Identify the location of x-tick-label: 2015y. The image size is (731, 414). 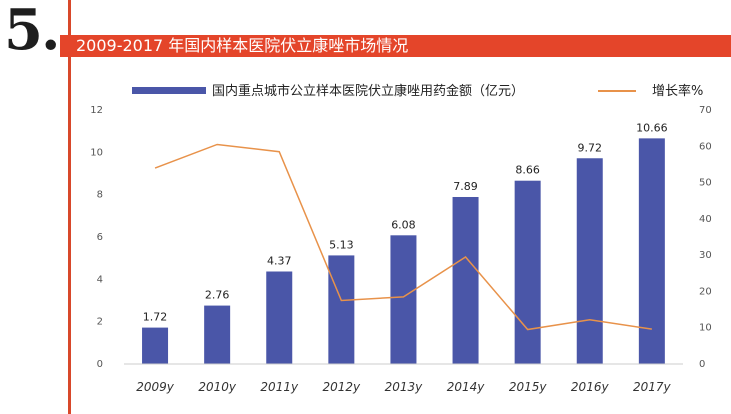
(528, 387).